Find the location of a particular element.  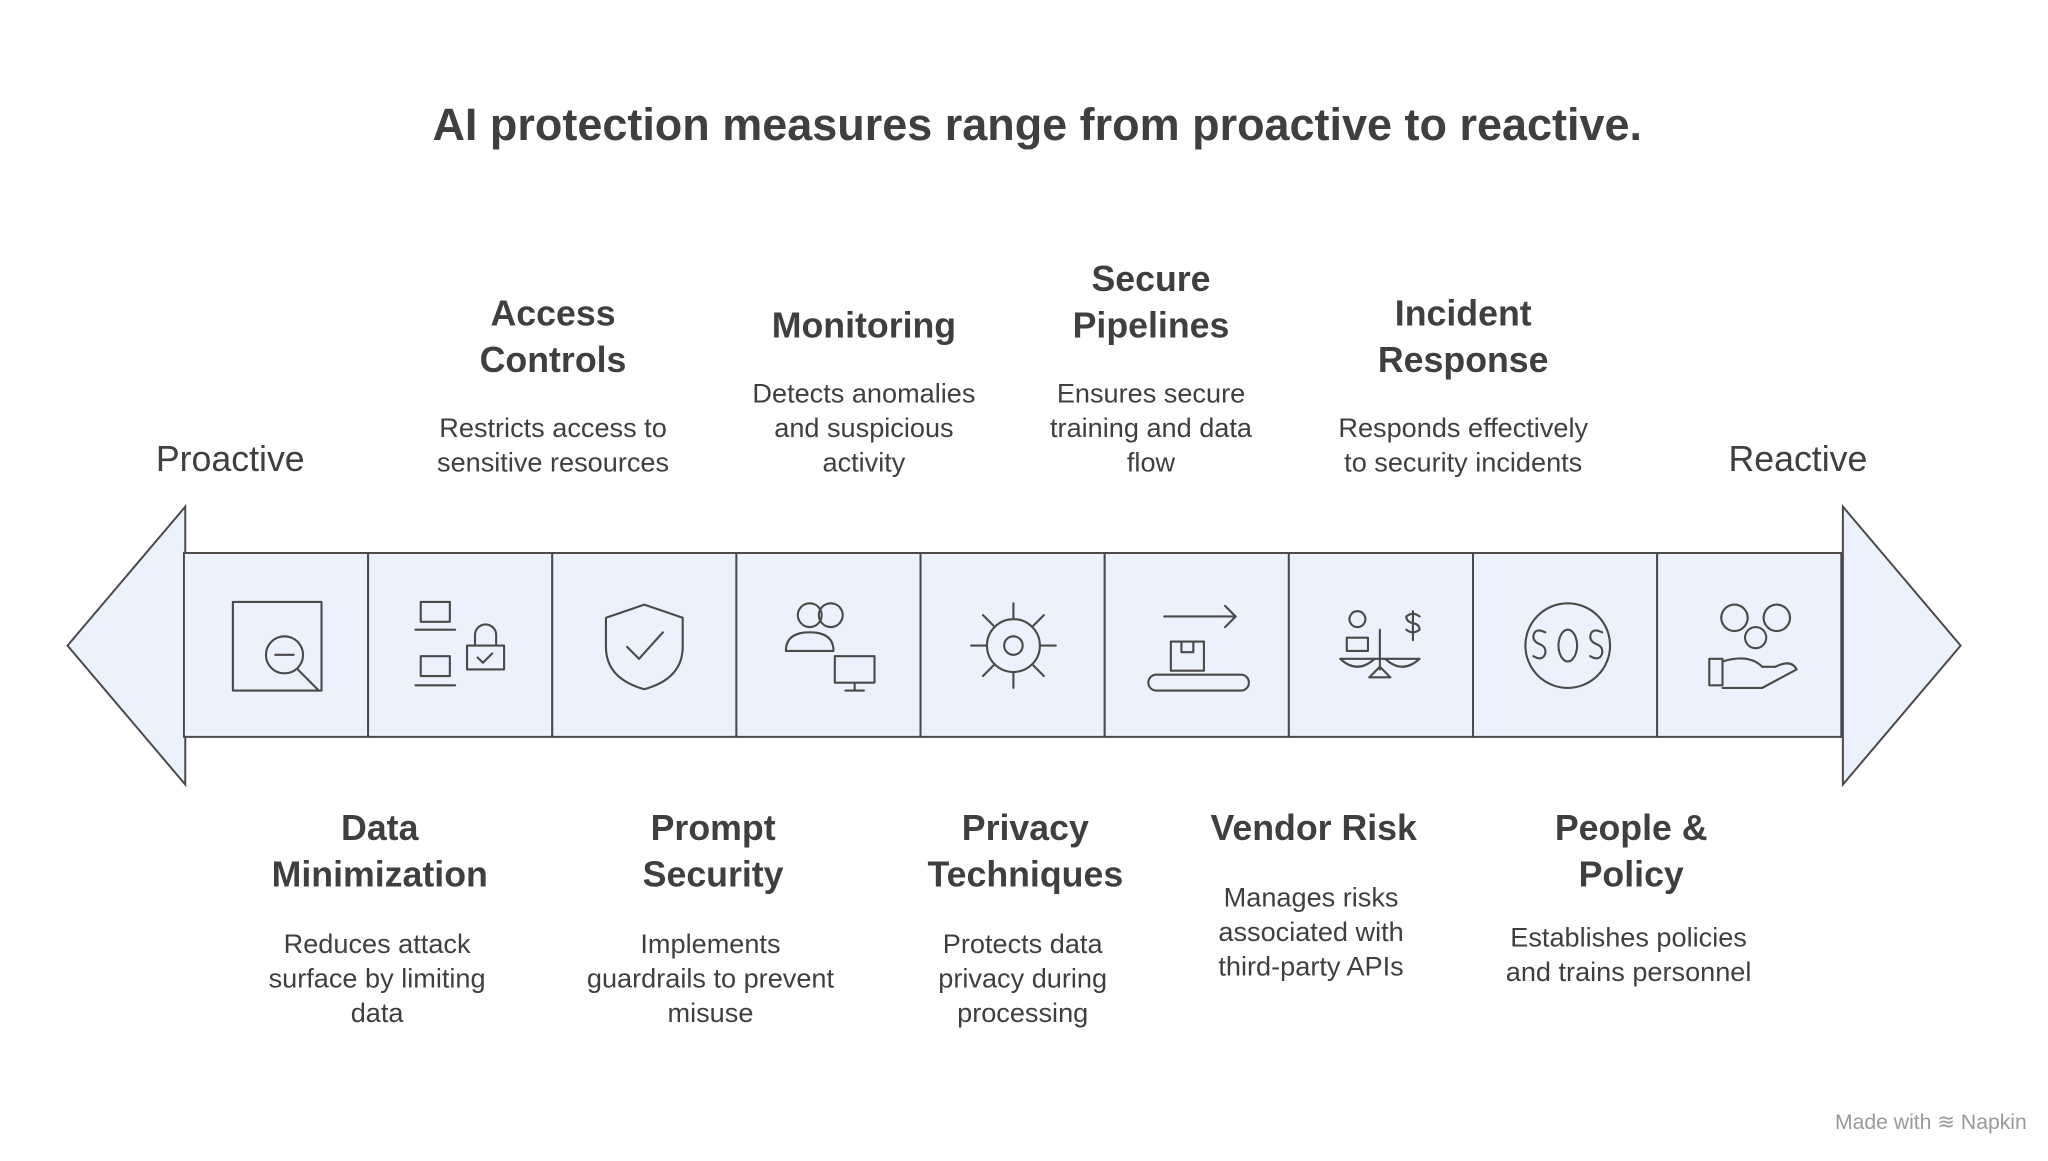

step-description: sensitive resources is located at coordinates (553, 462).